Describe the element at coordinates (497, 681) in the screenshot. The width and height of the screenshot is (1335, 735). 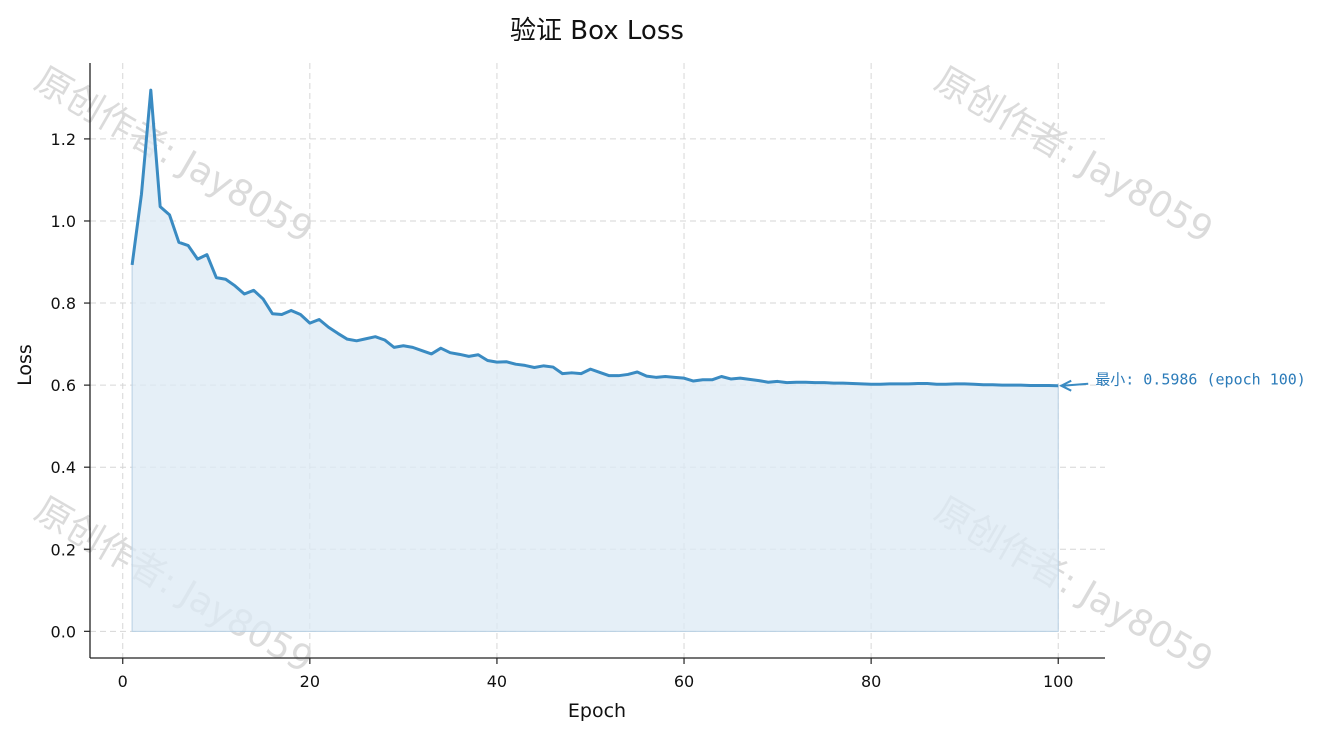
I see `x-tick-label-2: 40` at that location.